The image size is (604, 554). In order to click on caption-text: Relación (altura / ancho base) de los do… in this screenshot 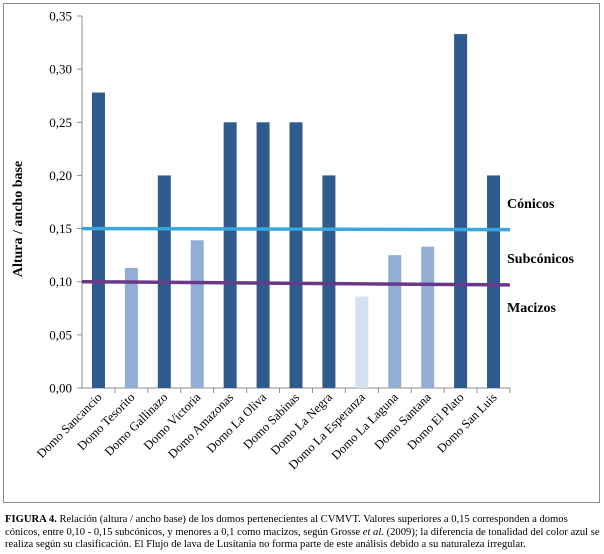, I will do `click(286, 526)`.